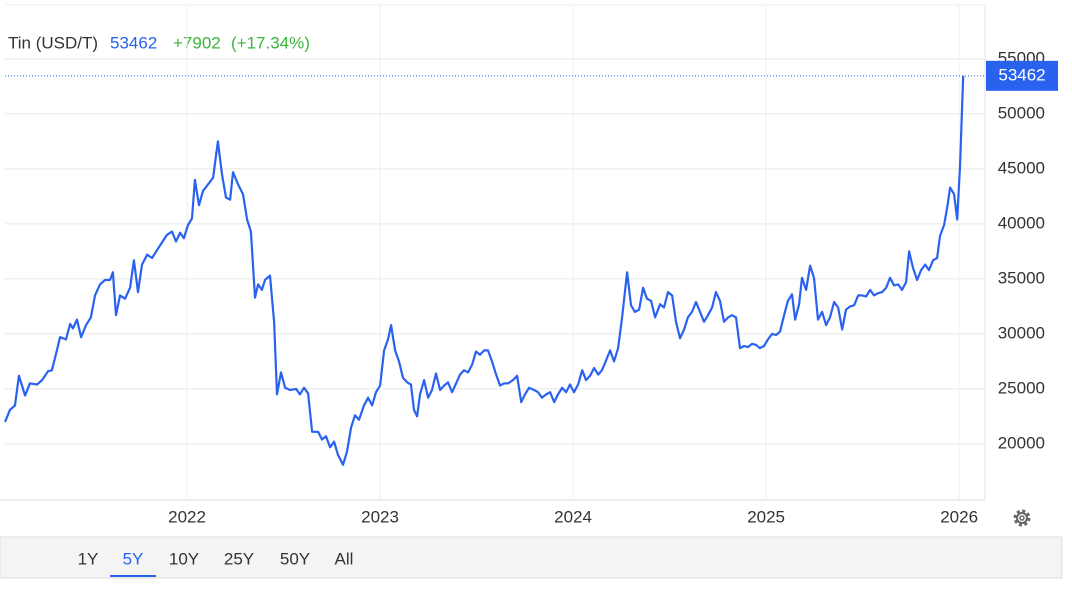  What do you see at coordinates (1021, 387) in the screenshot?
I see `y-tick-label: 25000` at bounding box center [1021, 387].